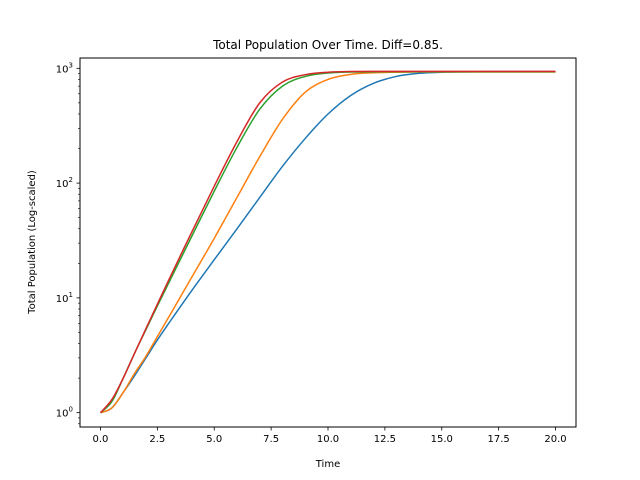 This screenshot has height=480, width=640. Describe the element at coordinates (101, 439) in the screenshot. I see `x-tick-label: 0.0` at that location.